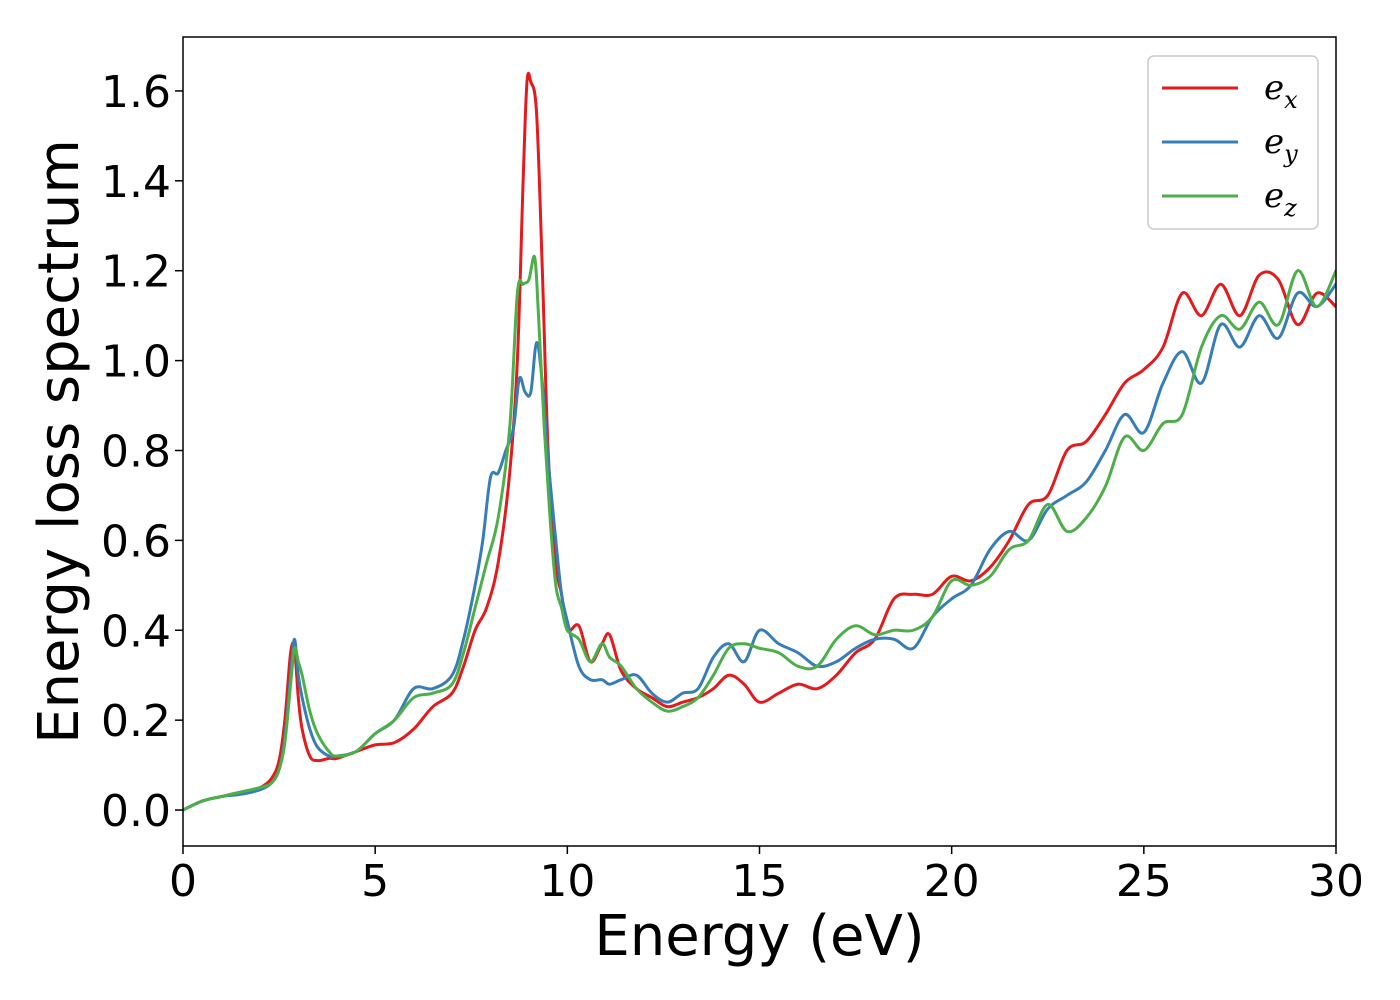  Describe the element at coordinates (375, 881) in the screenshot. I see `x-tick-label: 5` at that location.